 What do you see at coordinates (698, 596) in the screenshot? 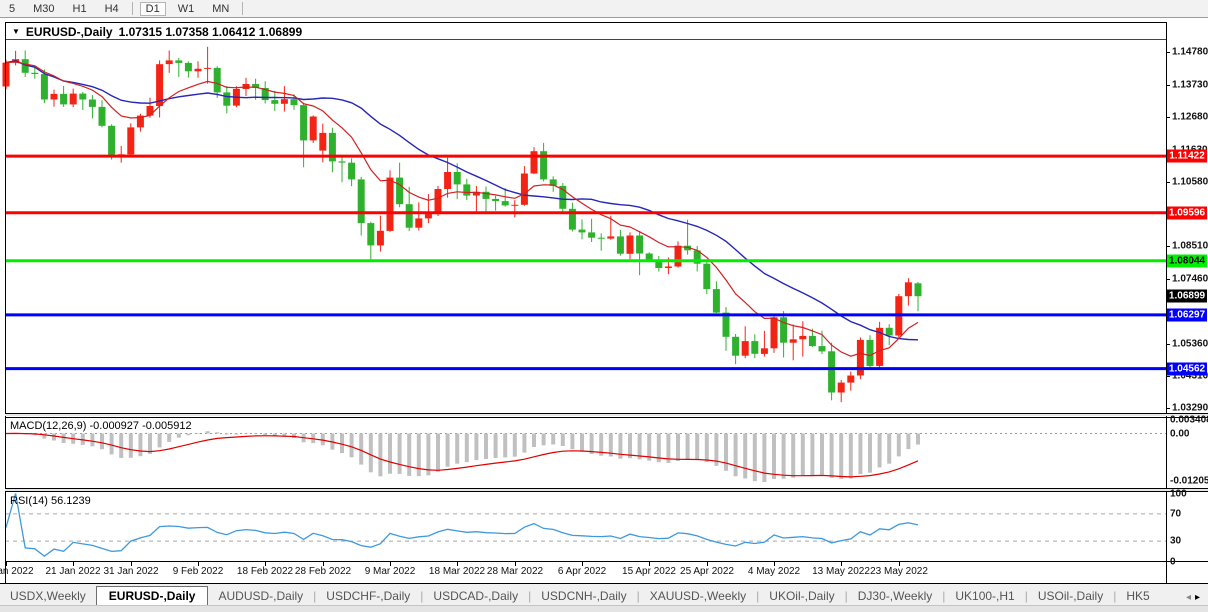
I see `chart-tab-xauusd-weekly: XAUUSD-,Weekly` at bounding box center [698, 596].